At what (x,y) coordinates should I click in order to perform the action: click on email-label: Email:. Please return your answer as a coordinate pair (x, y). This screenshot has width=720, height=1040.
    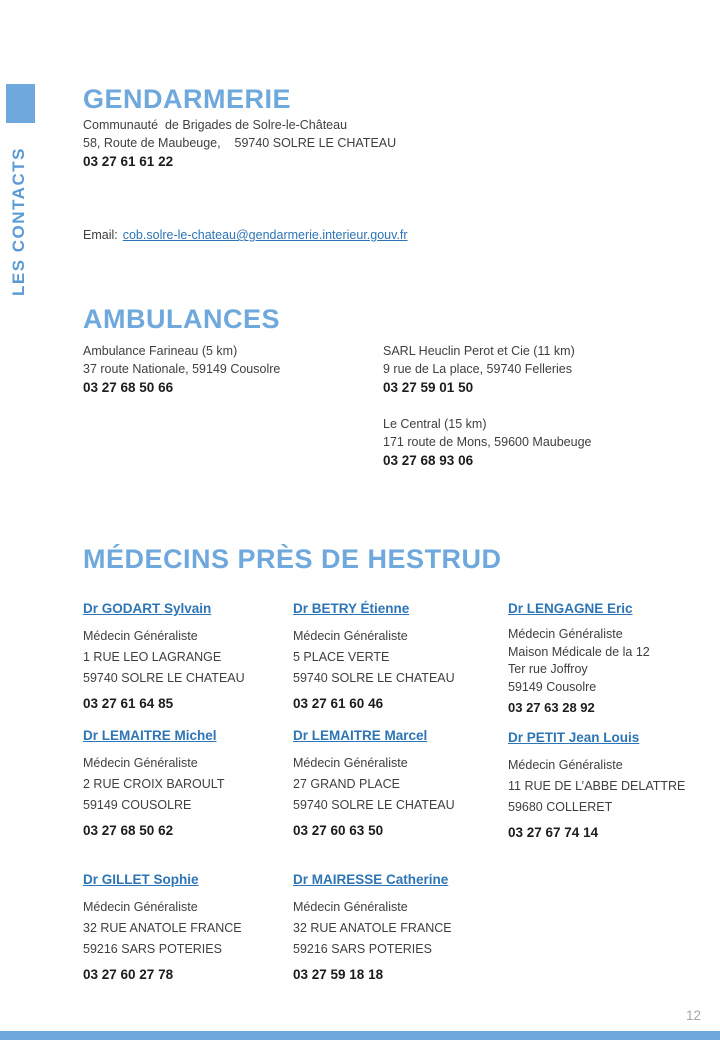
    Looking at the image, I should click on (100, 235).